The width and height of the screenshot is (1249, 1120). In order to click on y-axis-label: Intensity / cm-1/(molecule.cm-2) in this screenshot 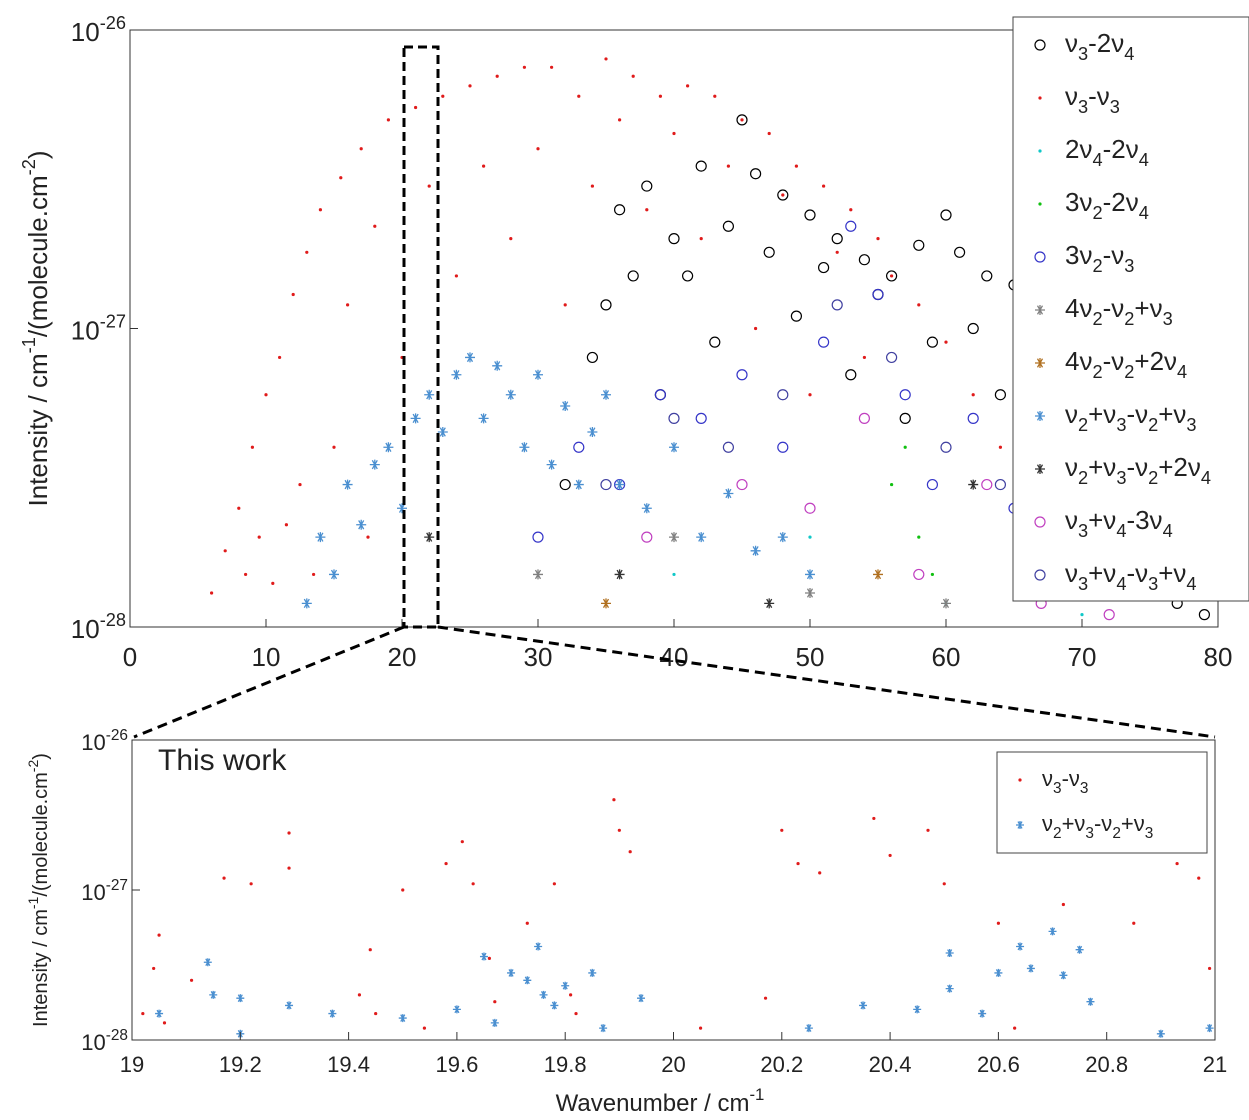, I will do `click(39, 890)`.